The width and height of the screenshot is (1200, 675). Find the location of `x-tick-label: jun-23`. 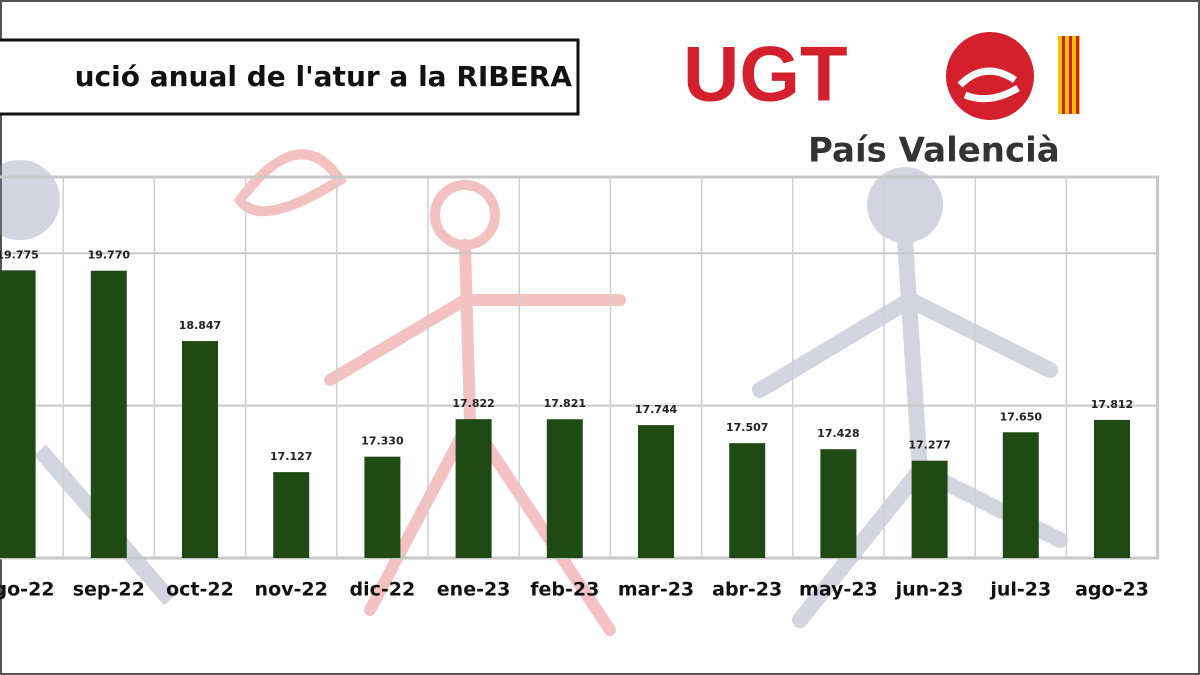

x-tick-label: jun-23 is located at coordinates (929, 590).